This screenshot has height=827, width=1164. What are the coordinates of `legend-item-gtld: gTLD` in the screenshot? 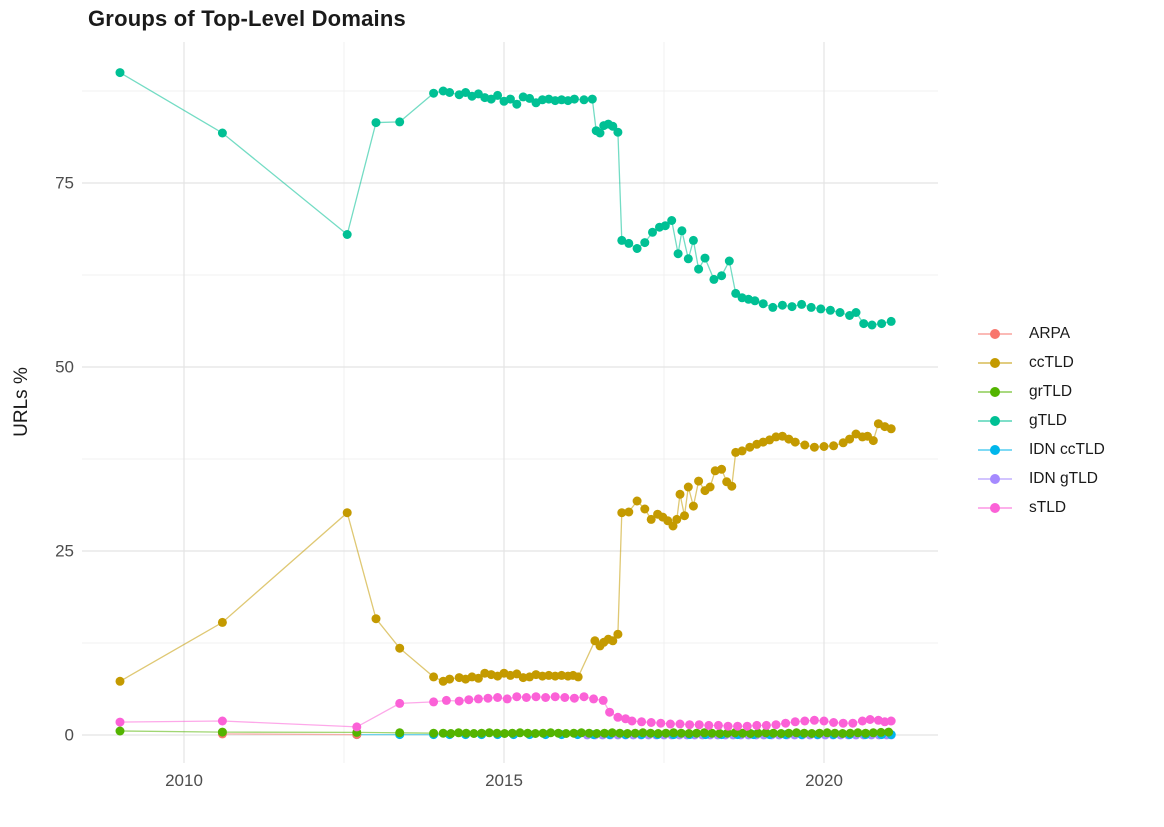 It's located at (1041, 420).